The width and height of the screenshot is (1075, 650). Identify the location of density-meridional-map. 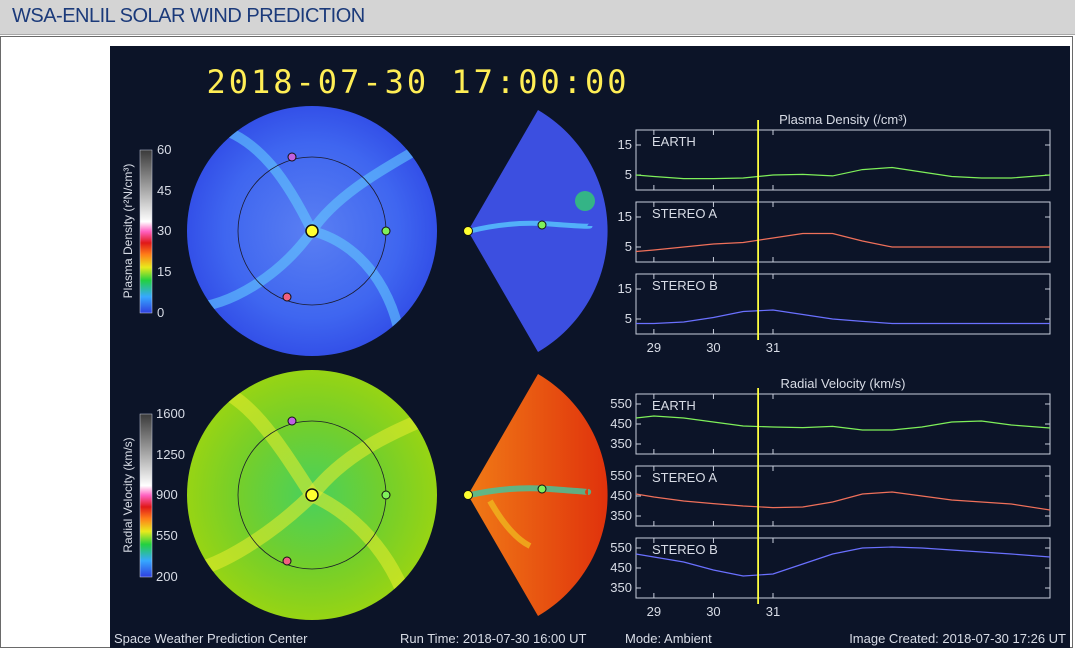
(535, 231).